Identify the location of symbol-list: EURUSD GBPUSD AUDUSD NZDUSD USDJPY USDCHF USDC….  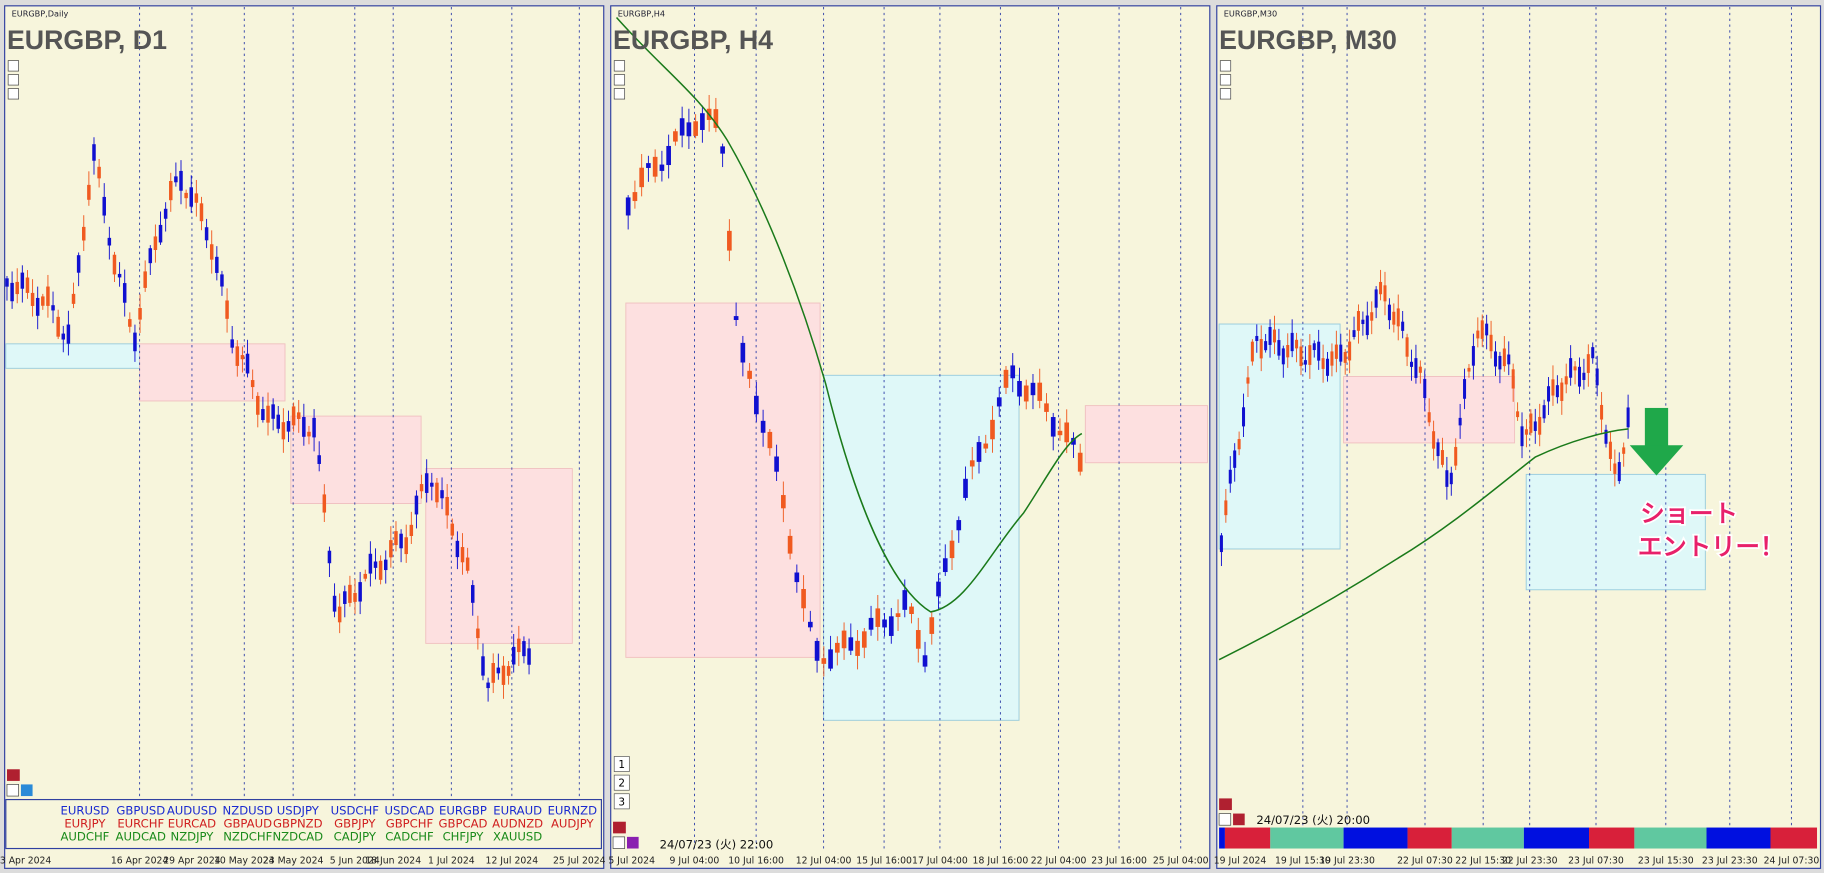
(328, 824).